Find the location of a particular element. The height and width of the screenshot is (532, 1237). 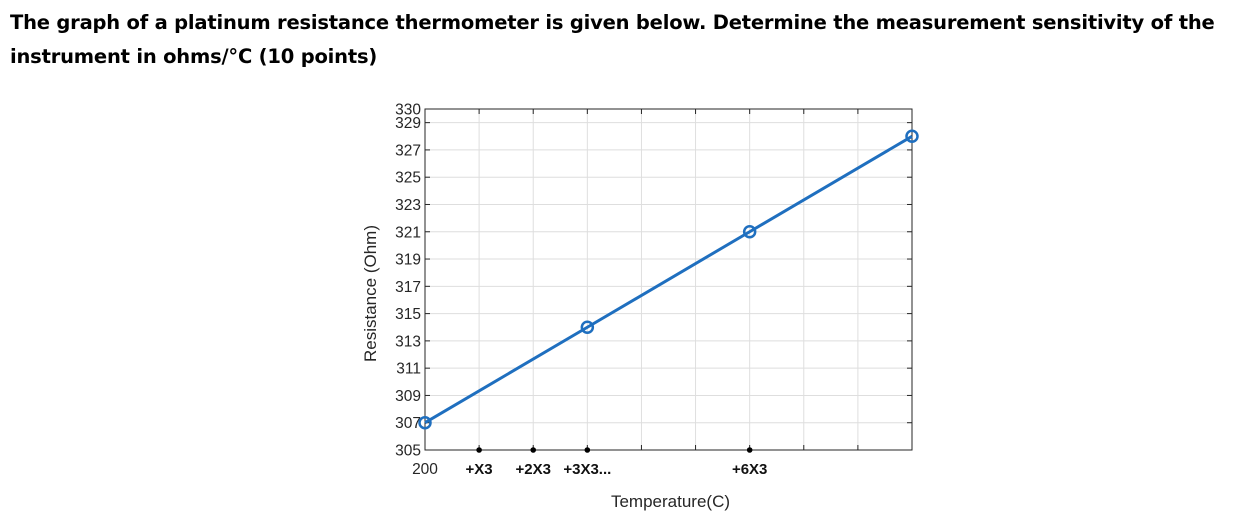

x-tick-label: +2X3 is located at coordinates (532, 469).